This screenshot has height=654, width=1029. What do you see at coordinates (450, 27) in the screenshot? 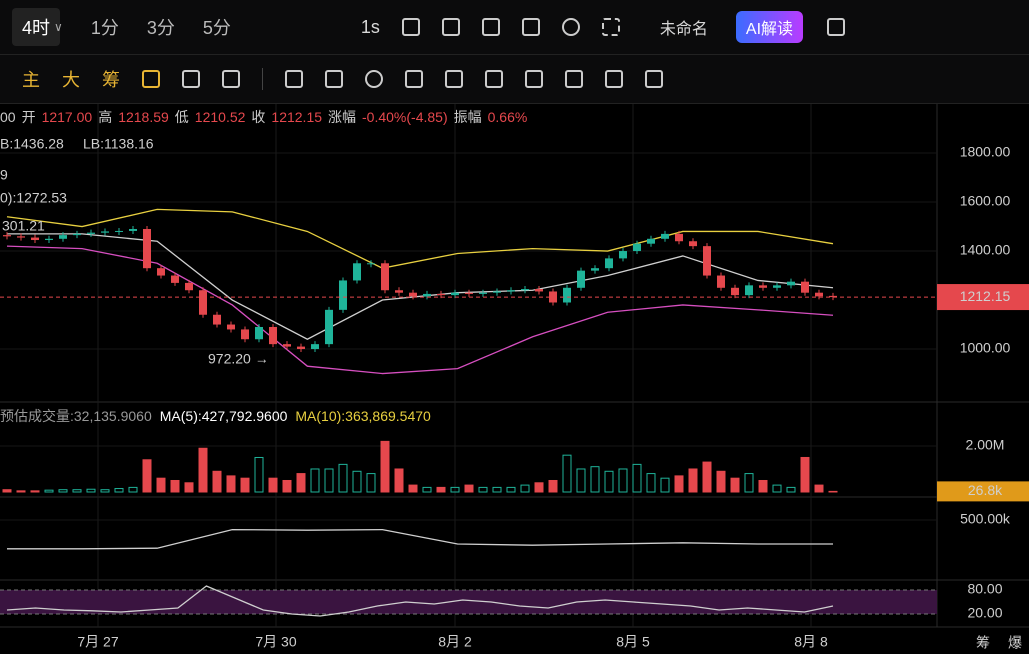
I see `pen-icon` at bounding box center [450, 27].